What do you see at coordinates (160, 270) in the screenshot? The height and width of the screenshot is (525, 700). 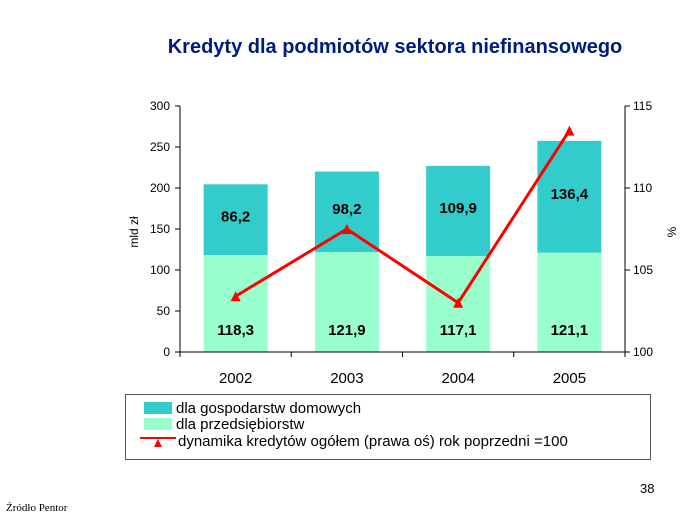 I see `left-tick-label: 100` at bounding box center [160, 270].